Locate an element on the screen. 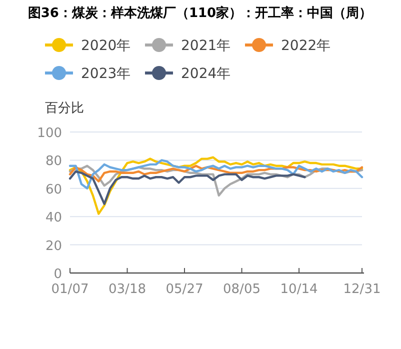  legend-label: 2021年 is located at coordinates (206, 46).